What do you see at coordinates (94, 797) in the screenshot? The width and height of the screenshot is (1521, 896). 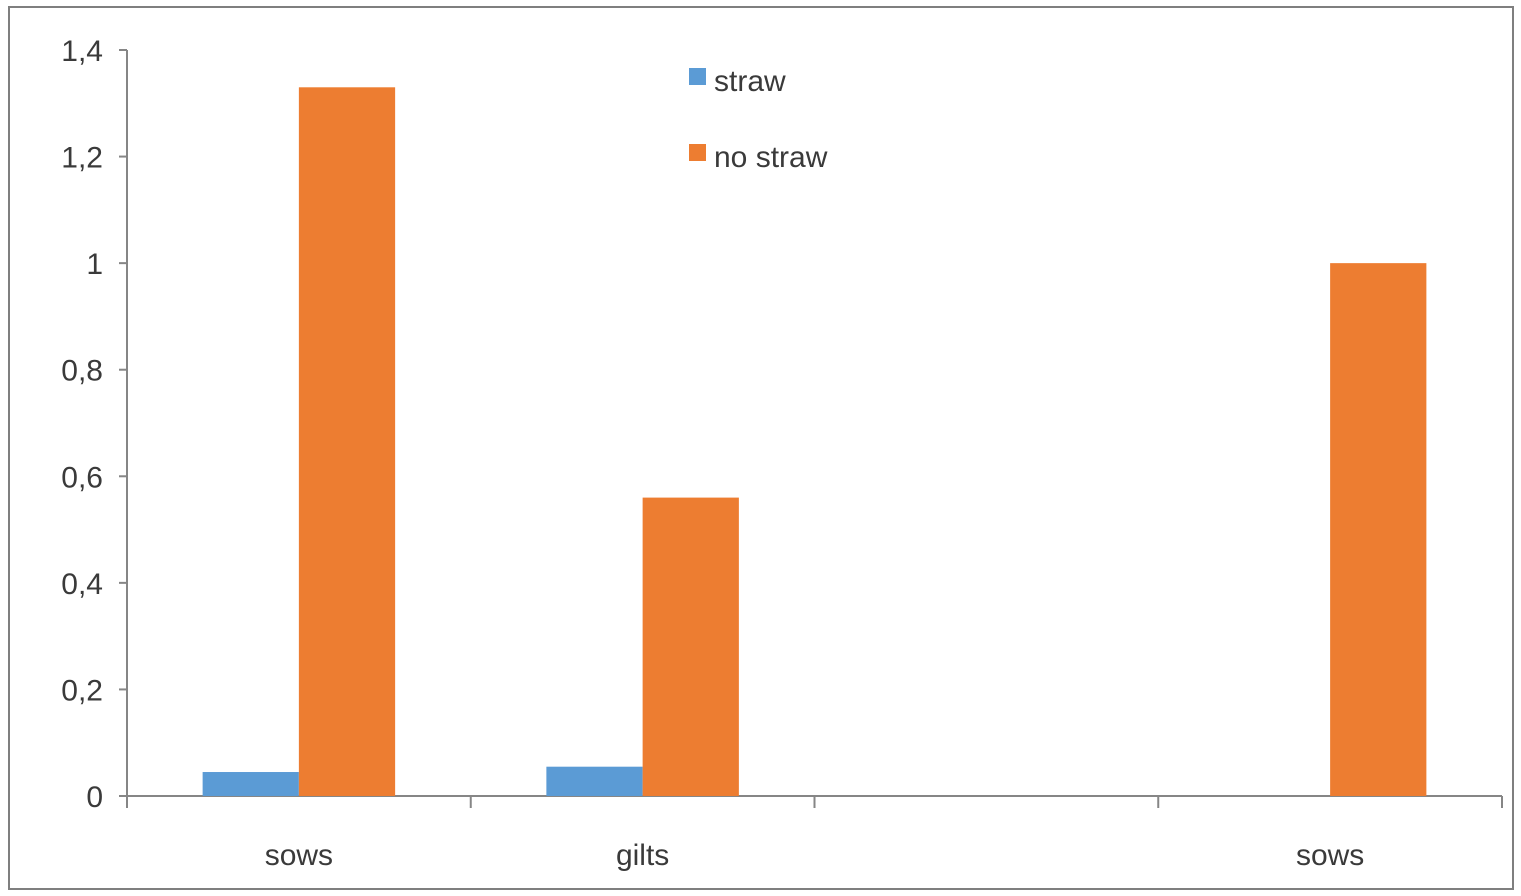 I see `y-tick-label: 0` at bounding box center [94, 797].